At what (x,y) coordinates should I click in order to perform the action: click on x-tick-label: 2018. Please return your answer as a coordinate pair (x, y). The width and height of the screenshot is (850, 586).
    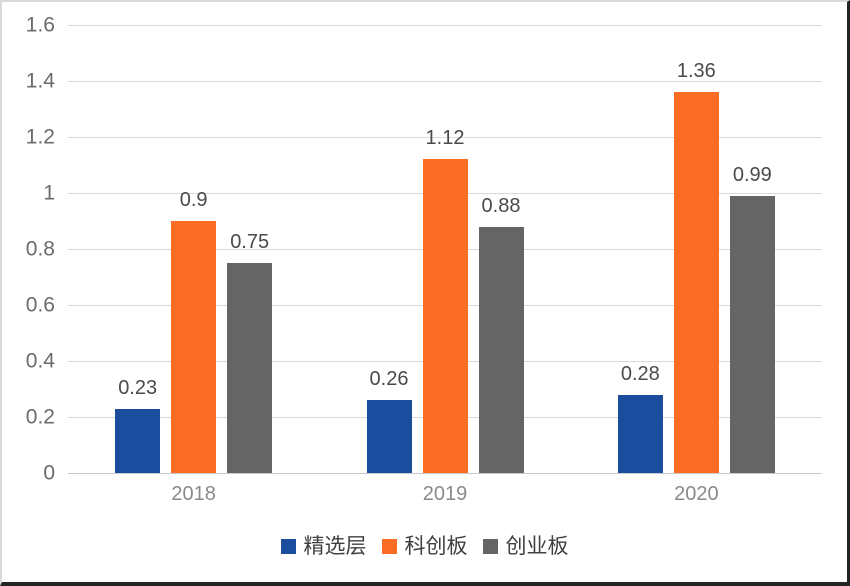
    Looking at the image, I should click on (193, 494).